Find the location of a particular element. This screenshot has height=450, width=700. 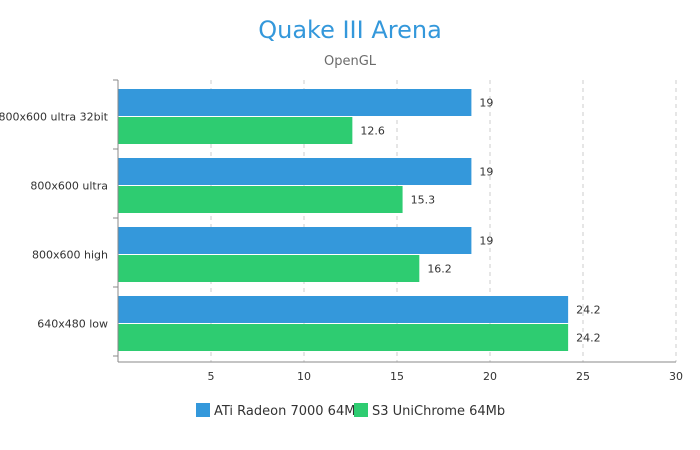

data-label: 15.3 is located at coordinates (423, 200).